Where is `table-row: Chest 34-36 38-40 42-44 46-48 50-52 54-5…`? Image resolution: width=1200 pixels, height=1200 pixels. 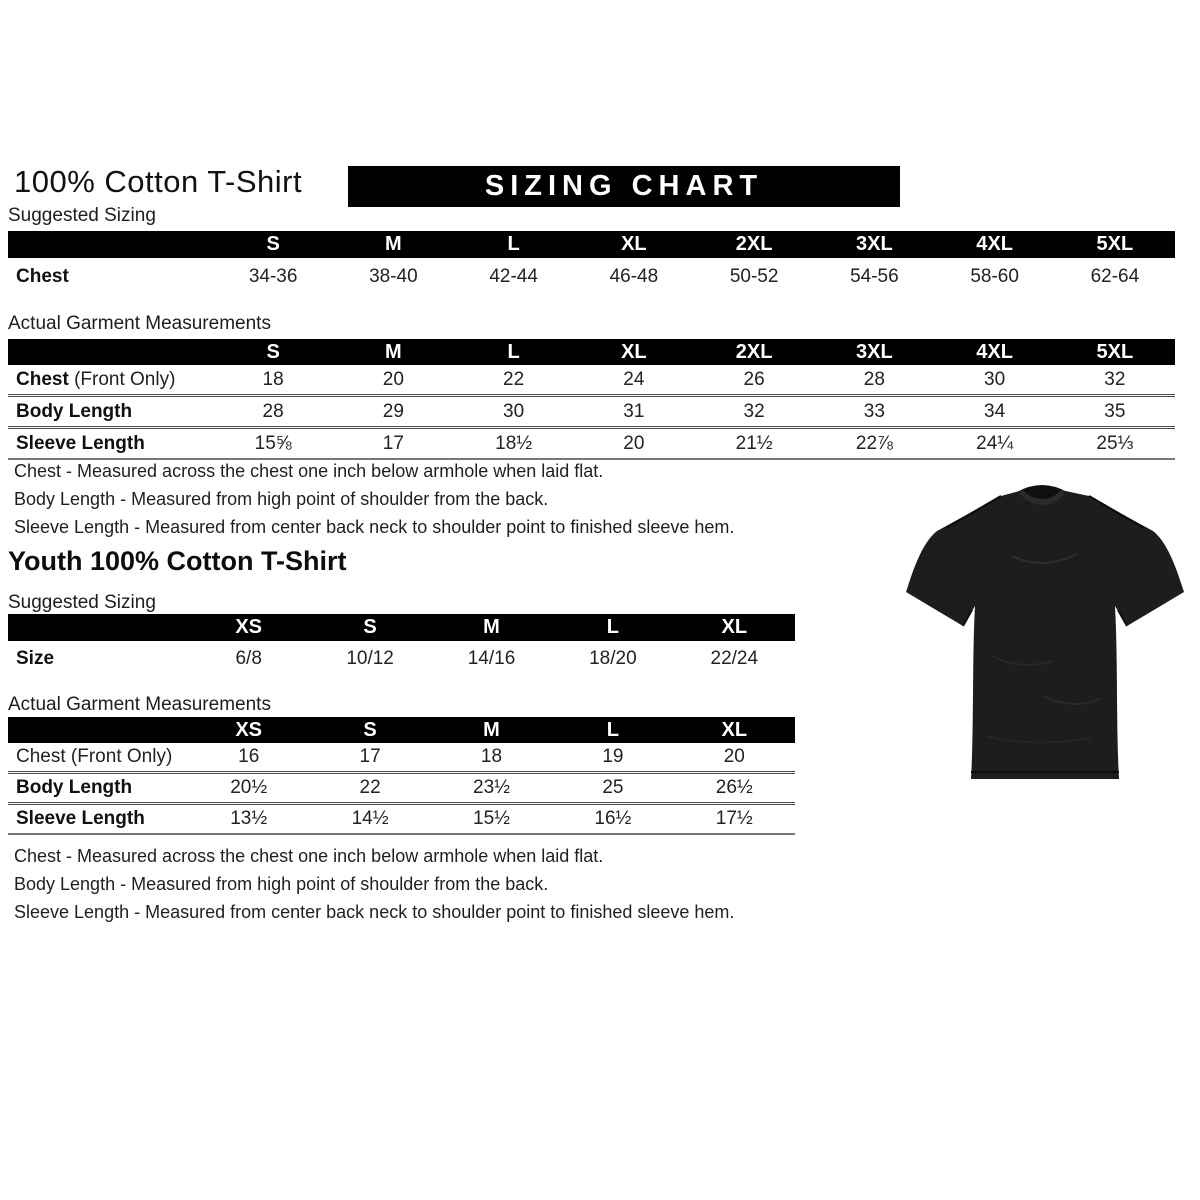
table-row: Chest 34-36 38-40 42-44 46-48 50-52 54-5… is located at coordinates (591, 276).